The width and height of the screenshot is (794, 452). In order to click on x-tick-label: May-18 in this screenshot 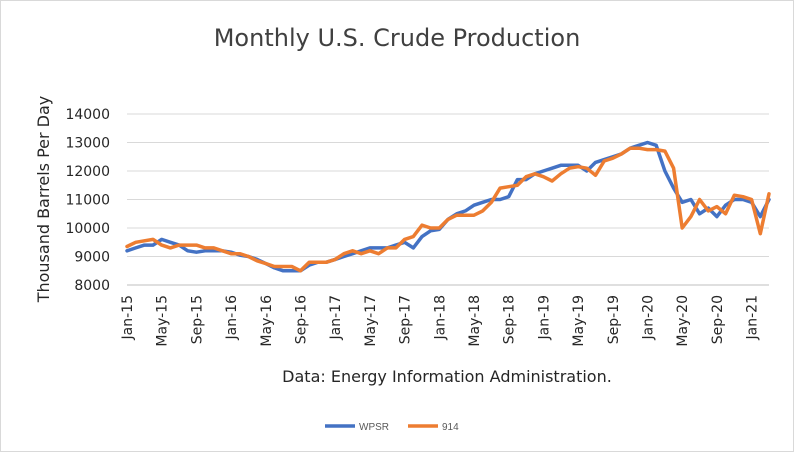, I will do `click(475, 321)`.